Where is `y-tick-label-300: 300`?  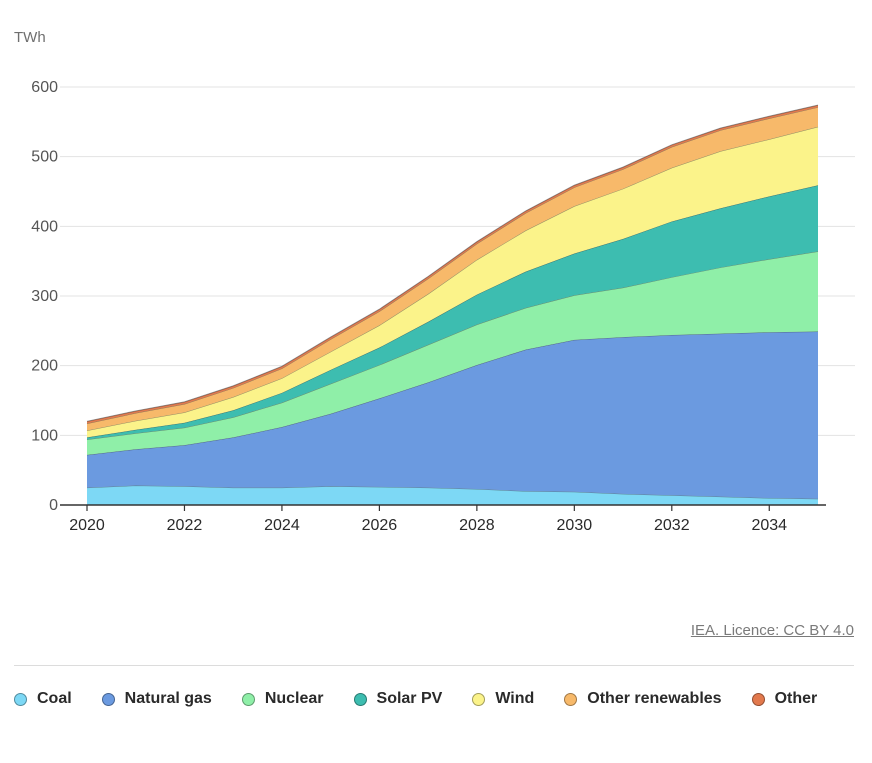 y-tick-label-300: 300 is located at coordinates (44, 296).